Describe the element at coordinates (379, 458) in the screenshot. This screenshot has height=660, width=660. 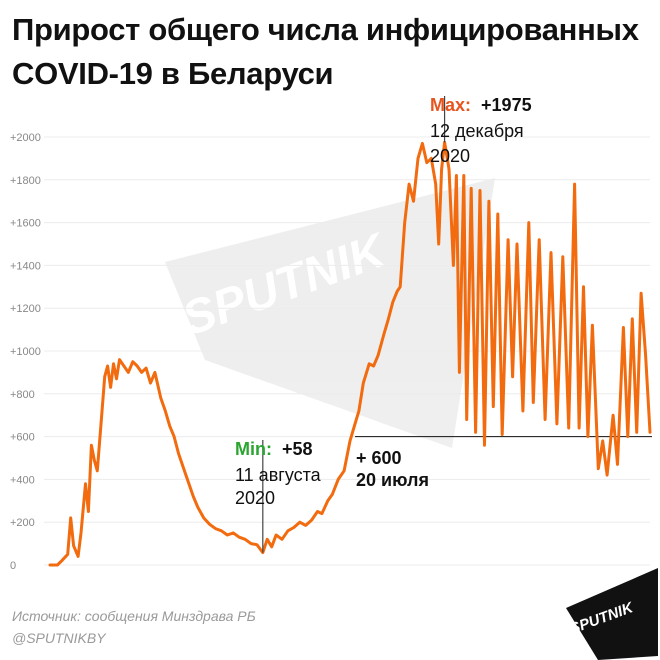
I see `reference-value: + 600` at that location.